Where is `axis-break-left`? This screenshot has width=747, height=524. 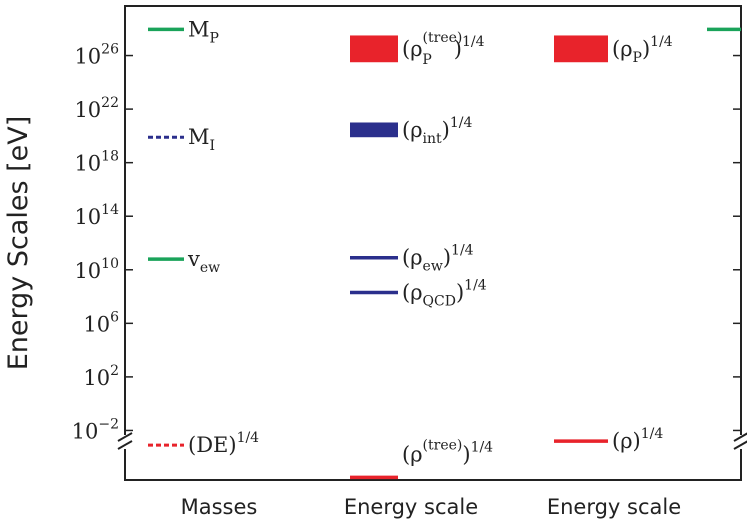
axis-break-left is located at coordinates (125, 441).